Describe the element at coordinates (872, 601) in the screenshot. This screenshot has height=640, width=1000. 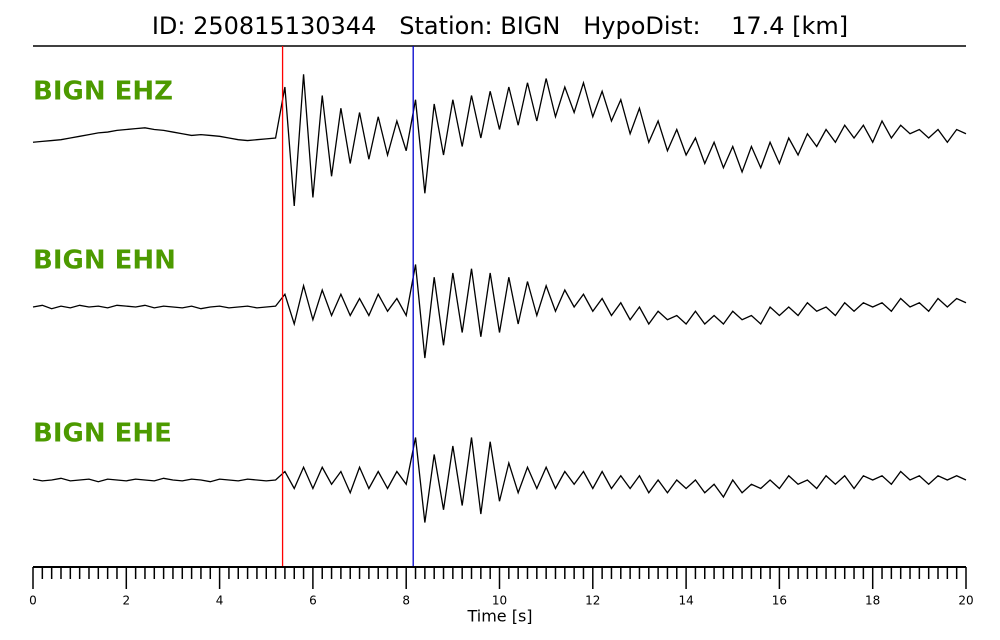
I see `x-tick-label: 18` at that location.